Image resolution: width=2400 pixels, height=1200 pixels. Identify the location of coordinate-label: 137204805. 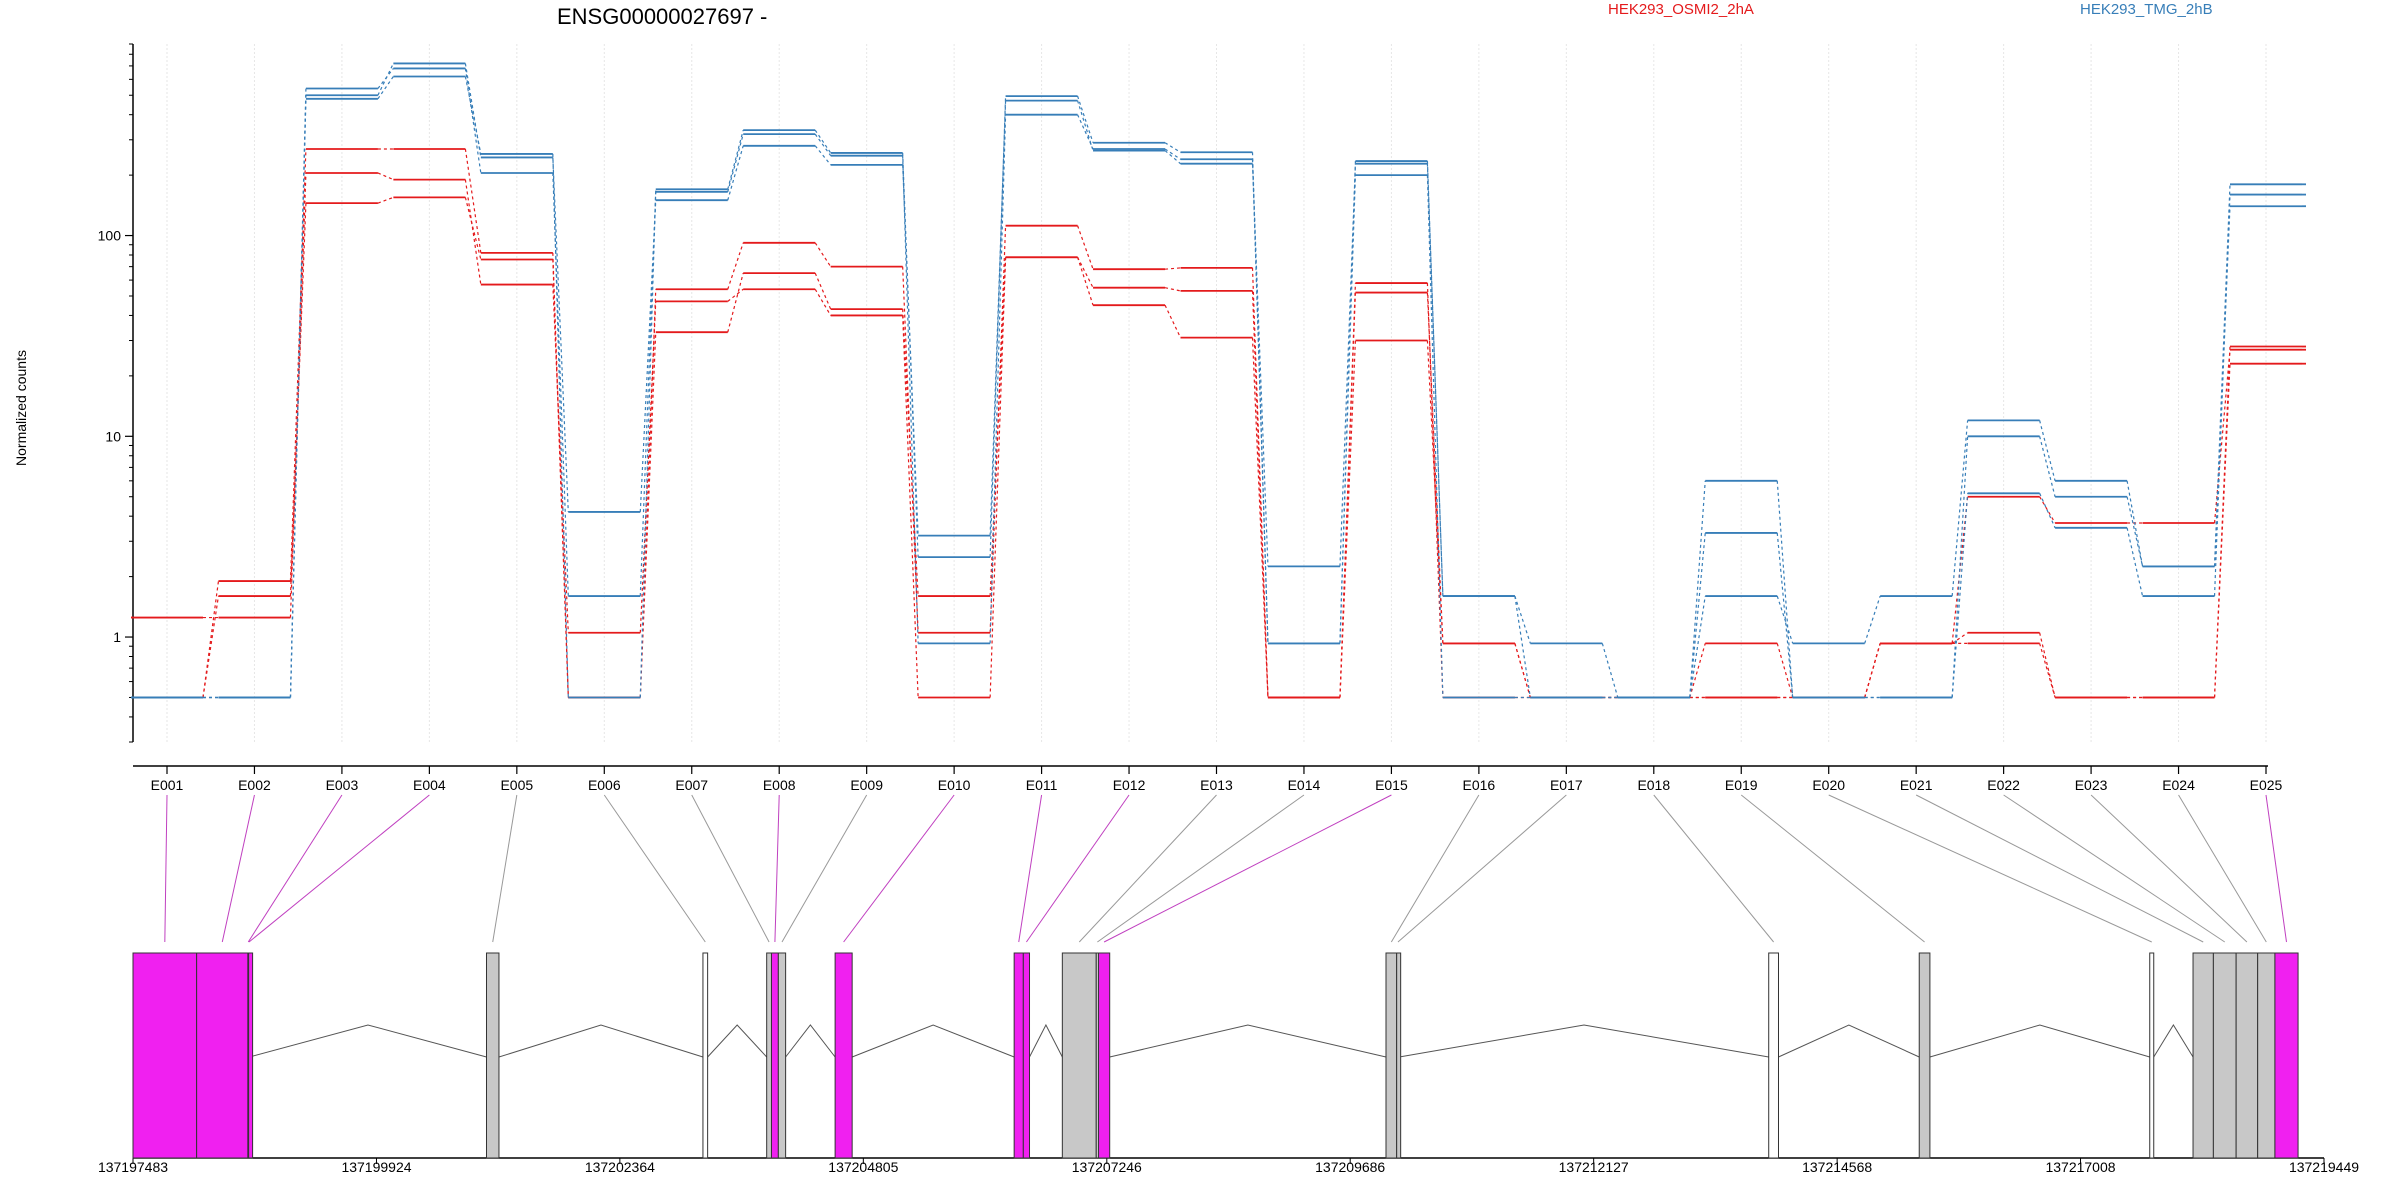
(863, 1167).